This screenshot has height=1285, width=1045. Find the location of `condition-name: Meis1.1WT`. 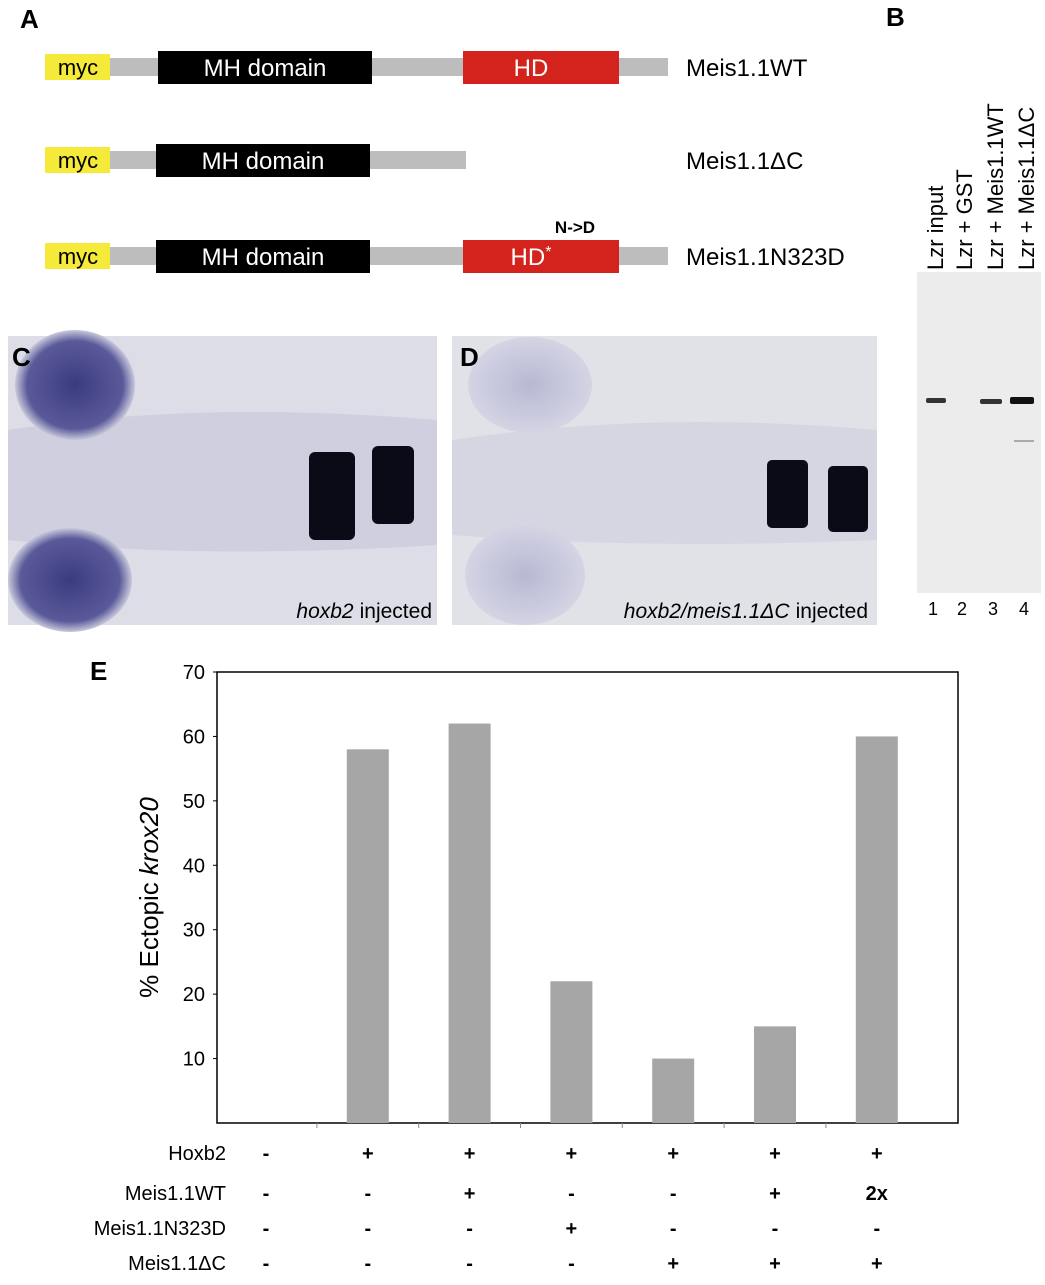

condition-name: Meis1.1WT is located at coordinates (175, 1194).